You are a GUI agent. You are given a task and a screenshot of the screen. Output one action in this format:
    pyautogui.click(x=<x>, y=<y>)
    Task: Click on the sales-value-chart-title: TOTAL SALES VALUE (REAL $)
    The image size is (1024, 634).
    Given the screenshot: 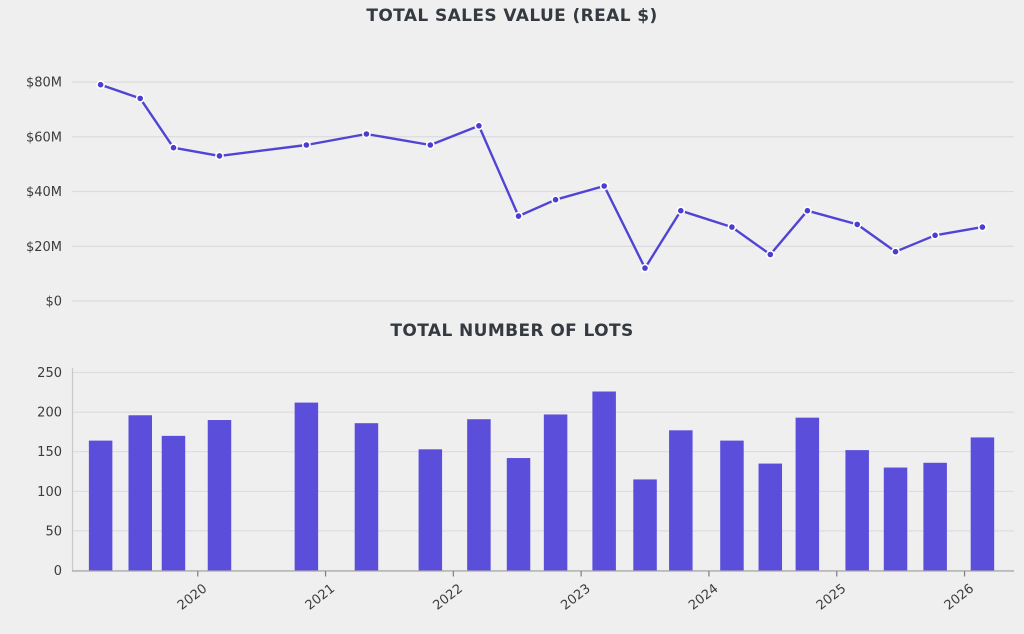 What is the action you would take?
    pyautogui.click(x=512, y=16)
    